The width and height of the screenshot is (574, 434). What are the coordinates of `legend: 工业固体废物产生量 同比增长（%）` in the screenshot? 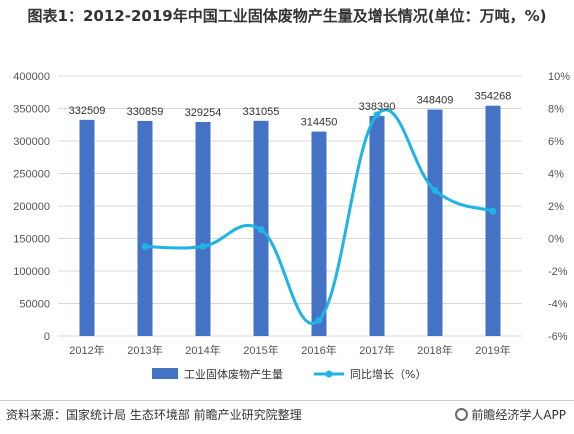 It's located at (289, 374).